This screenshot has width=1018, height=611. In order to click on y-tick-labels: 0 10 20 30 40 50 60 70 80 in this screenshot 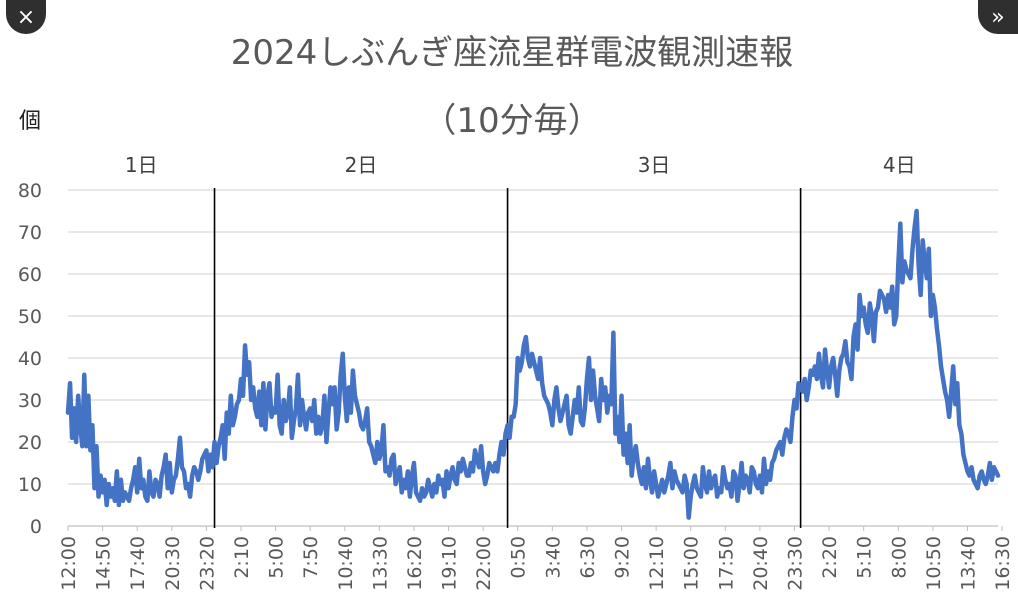, I will do `click(30, 359)`.